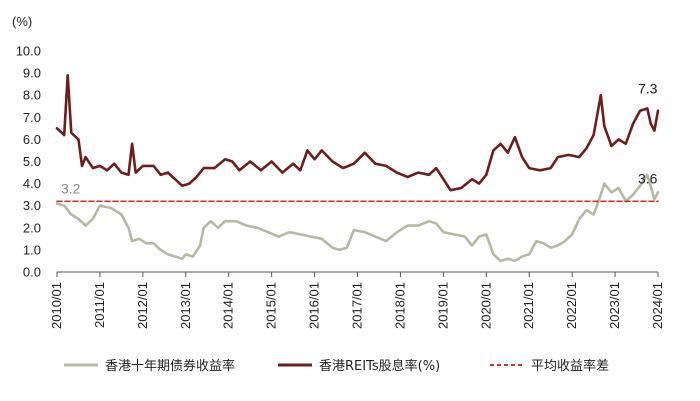 The height and width of the screenshot is (401, 700). Describe the element at coordinates (657, 305) in the screenshot. I see `x-tick-label: 2024/01` at that location.